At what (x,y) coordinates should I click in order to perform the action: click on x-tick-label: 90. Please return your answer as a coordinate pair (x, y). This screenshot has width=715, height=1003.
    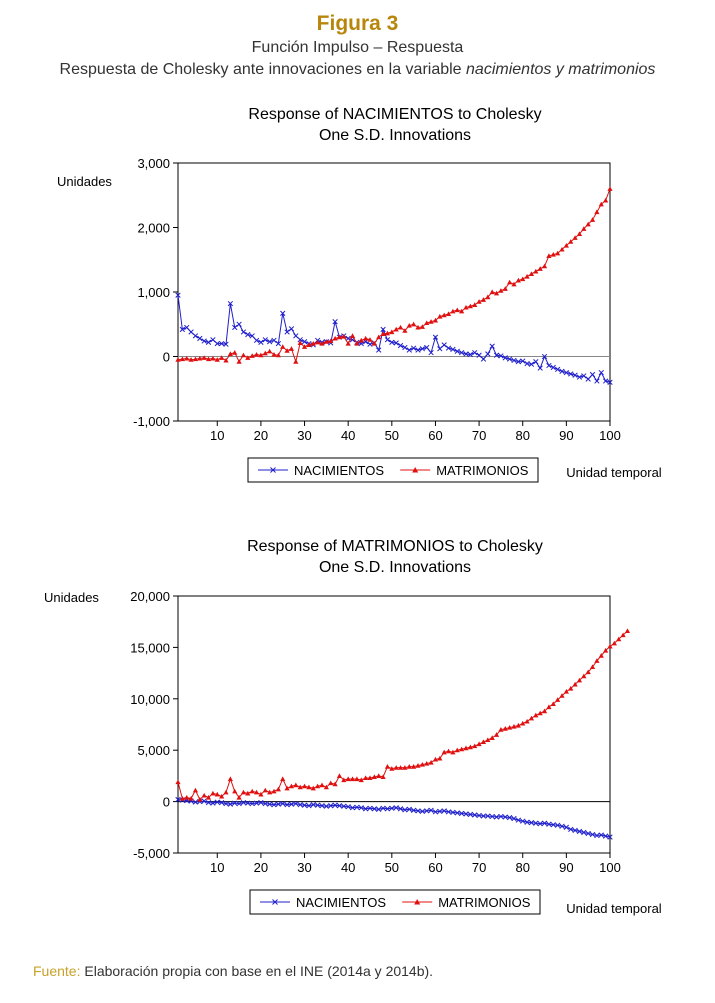
    Looking at the image, I should click on (566, 867).